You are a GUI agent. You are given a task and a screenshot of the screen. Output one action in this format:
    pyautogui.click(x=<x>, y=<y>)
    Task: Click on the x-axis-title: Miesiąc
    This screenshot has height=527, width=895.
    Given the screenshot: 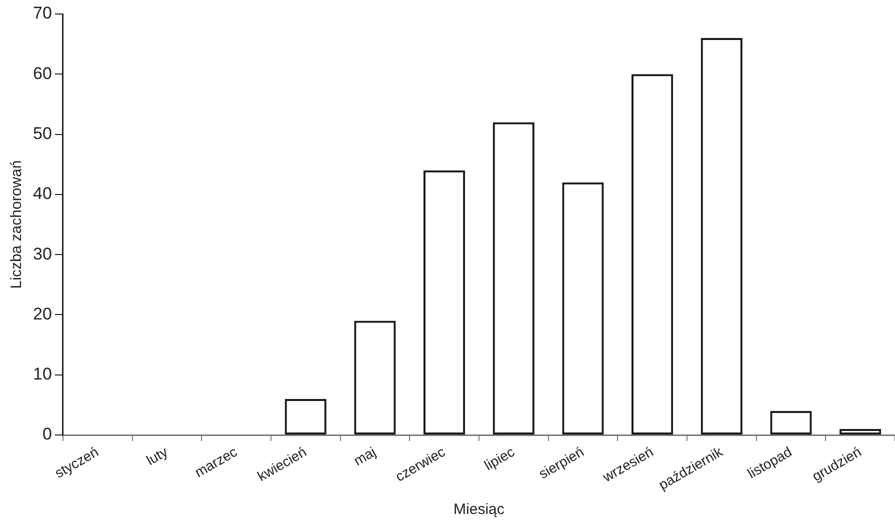 What is the action you would take?
    pyautogui.click(x=479, y=509)
    